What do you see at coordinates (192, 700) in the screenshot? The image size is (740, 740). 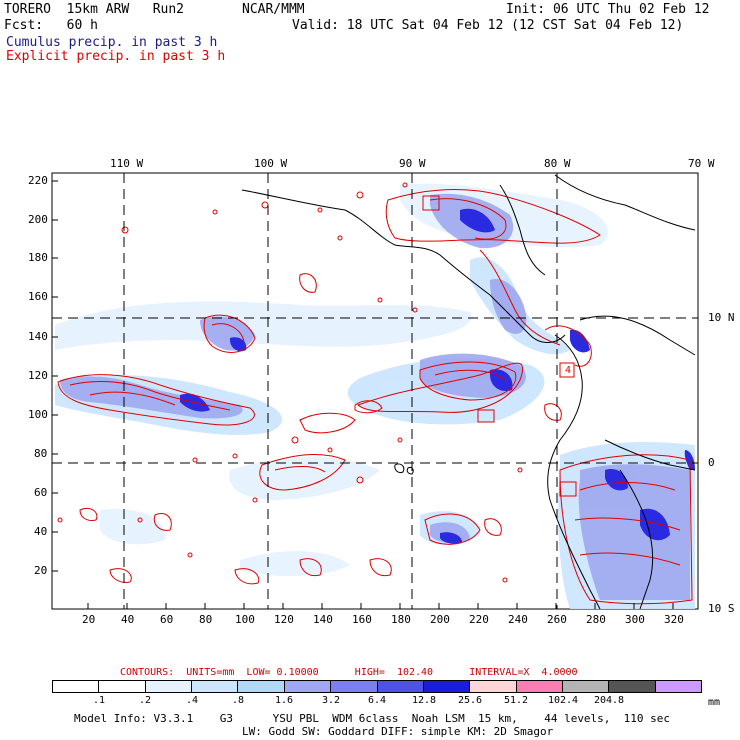 I see `legend-value: .4` at bounding box center [192, 700].